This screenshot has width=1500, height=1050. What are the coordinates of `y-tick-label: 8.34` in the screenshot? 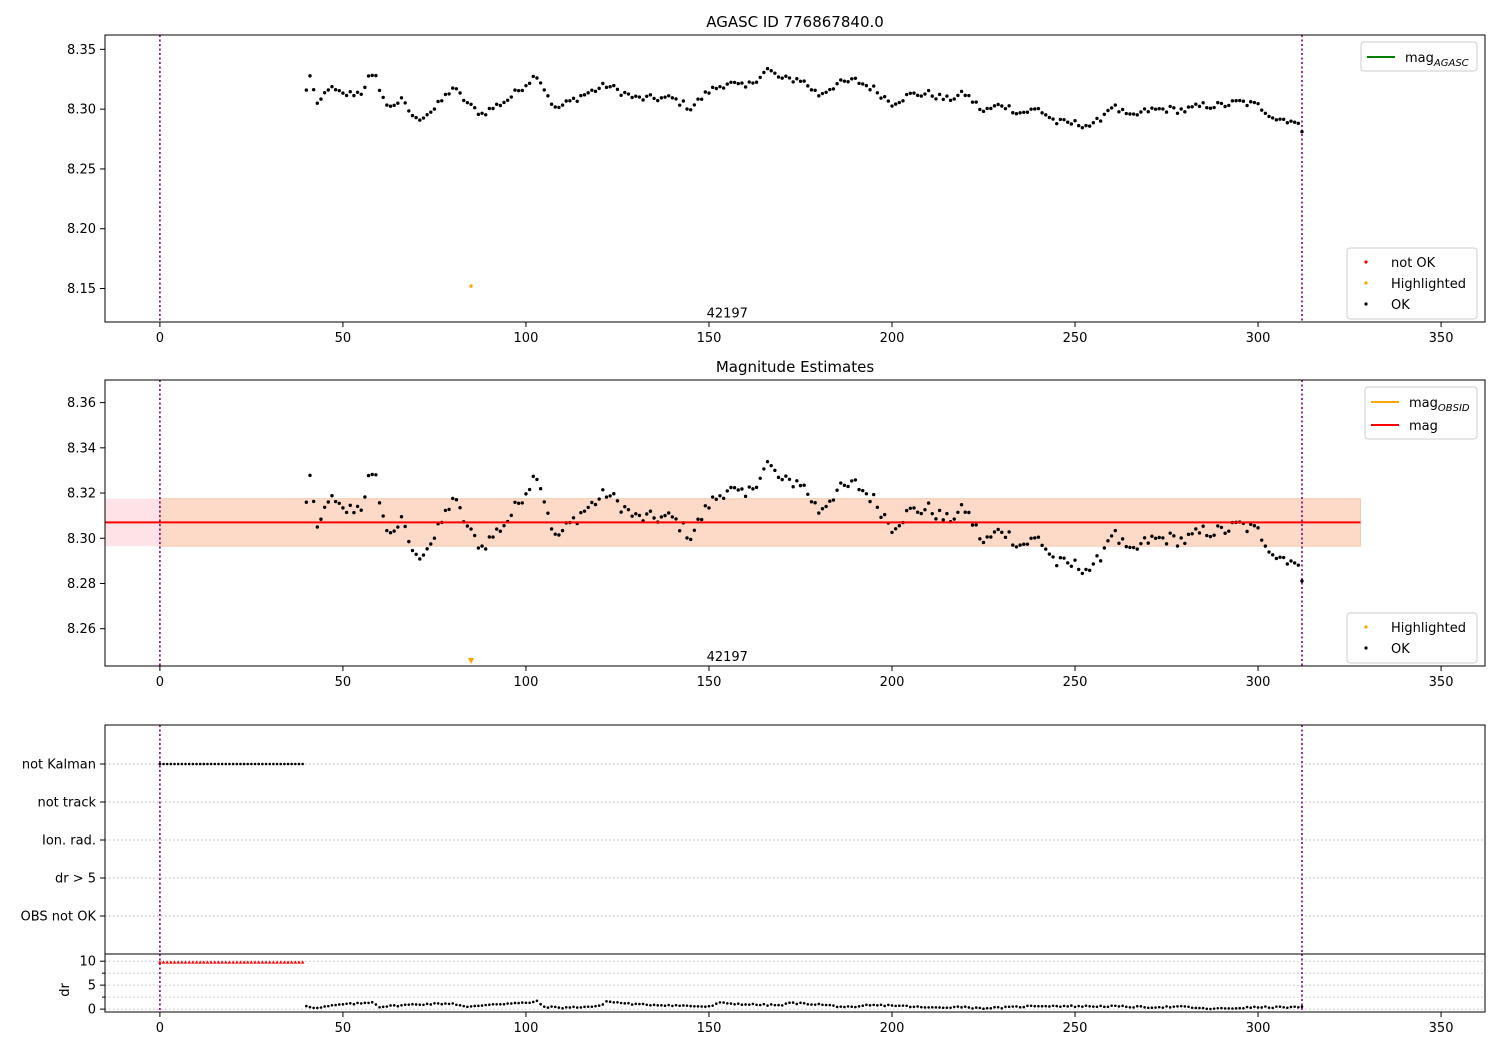 It's located at (81, 448).